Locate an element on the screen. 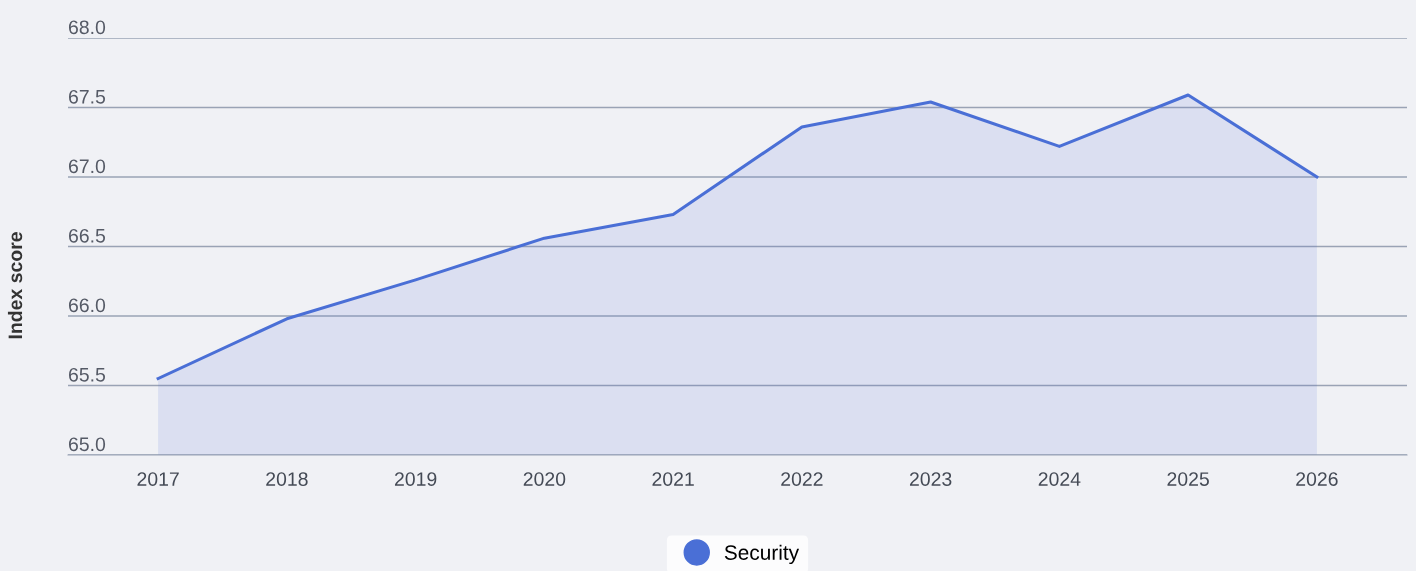  x-tick-label: 2021 is located at coordinates (673, 479).